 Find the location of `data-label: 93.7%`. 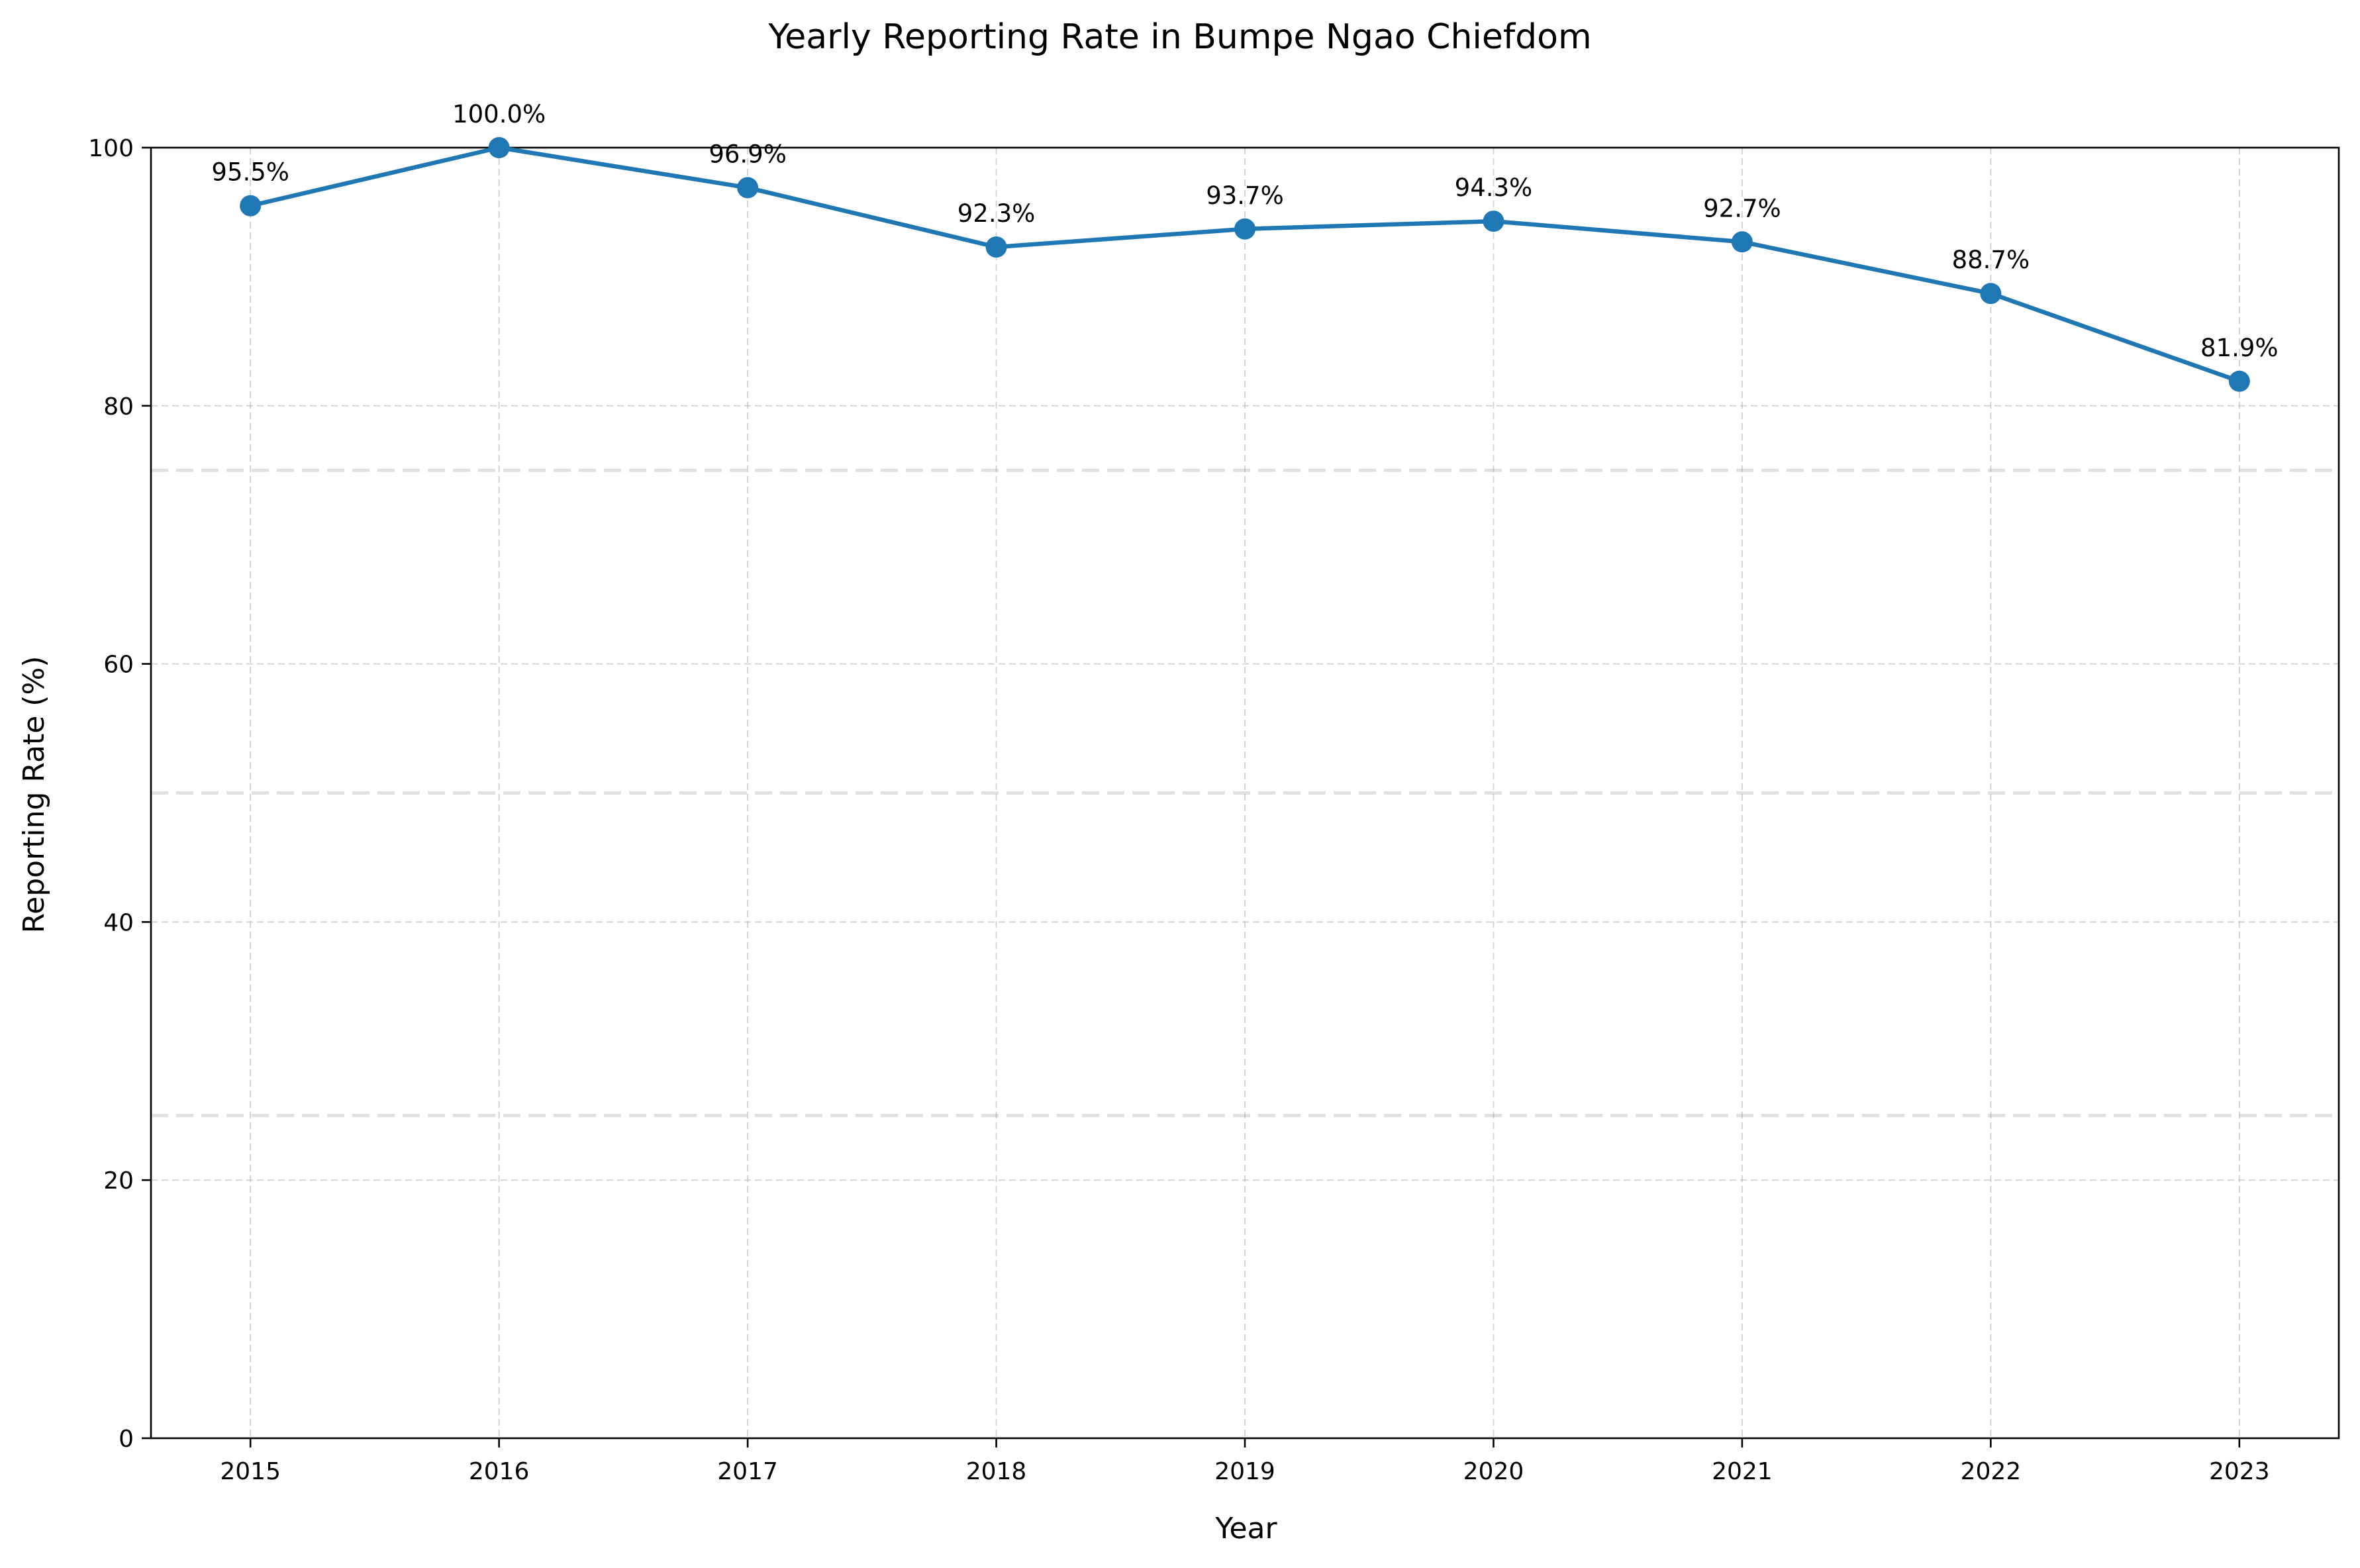

data-label: 93.7% is located at coordinates (1245, 195).